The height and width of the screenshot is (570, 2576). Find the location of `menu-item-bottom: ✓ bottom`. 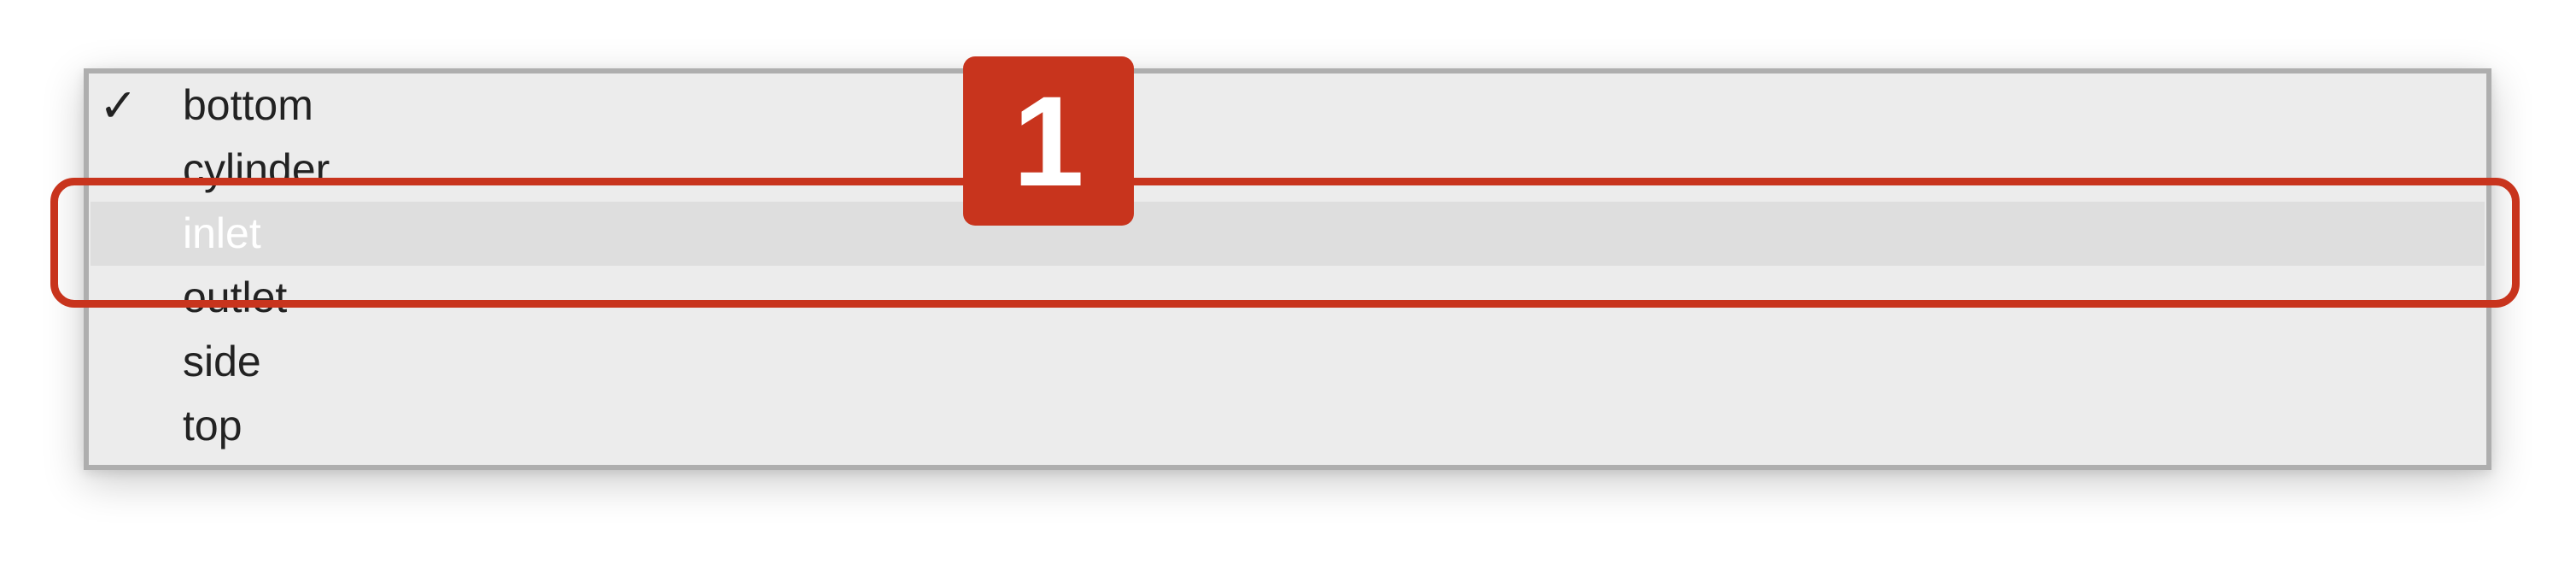

menu-item-bottom: ✓ bottom is located at coordinates (1287, 106).